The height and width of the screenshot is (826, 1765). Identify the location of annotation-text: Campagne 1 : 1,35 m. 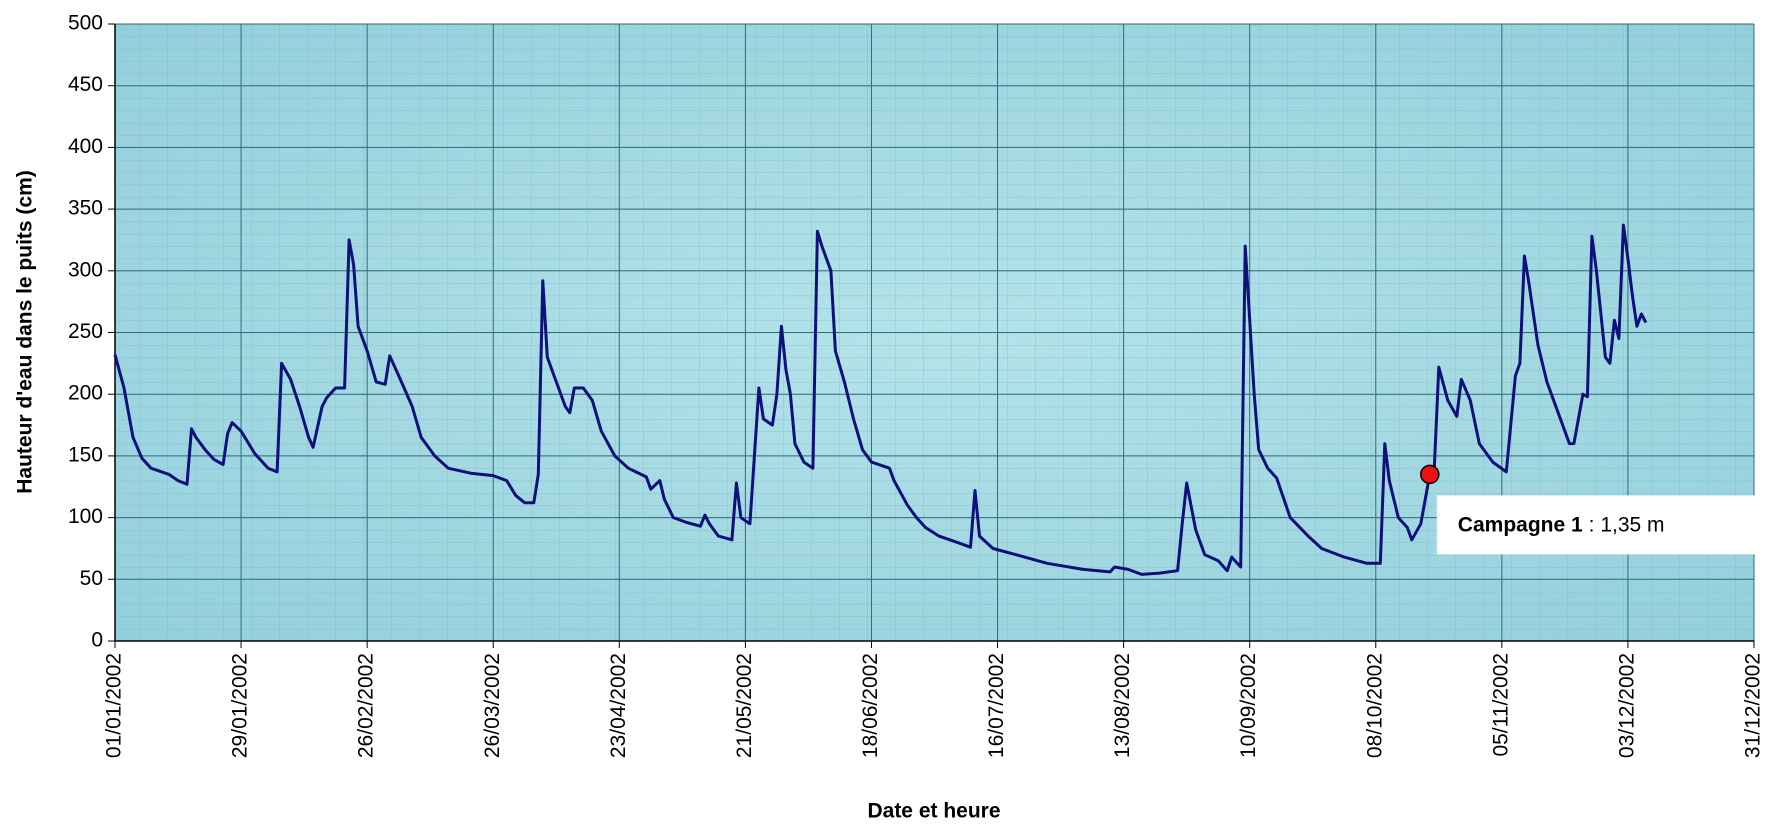
(1561, 524).